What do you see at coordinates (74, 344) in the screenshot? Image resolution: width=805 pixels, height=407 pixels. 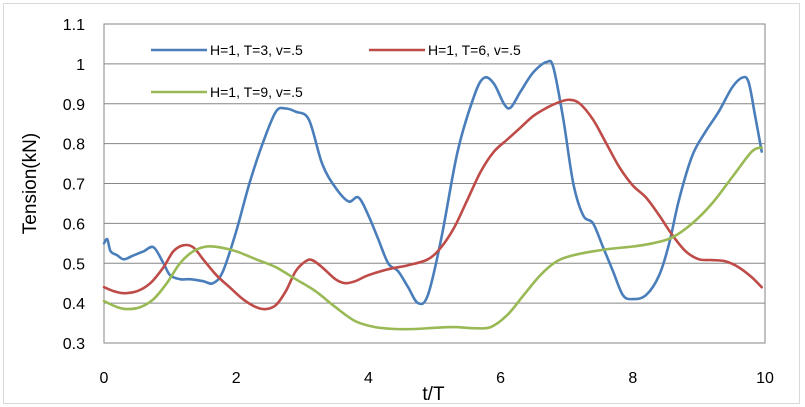 I see `y-tick-label: 0.3` at bounding box center [74, 344].